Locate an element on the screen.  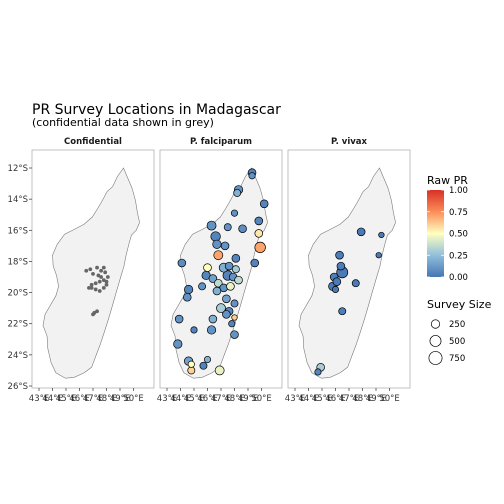
size-key-label: 750 is located at coordinates (457, 359).